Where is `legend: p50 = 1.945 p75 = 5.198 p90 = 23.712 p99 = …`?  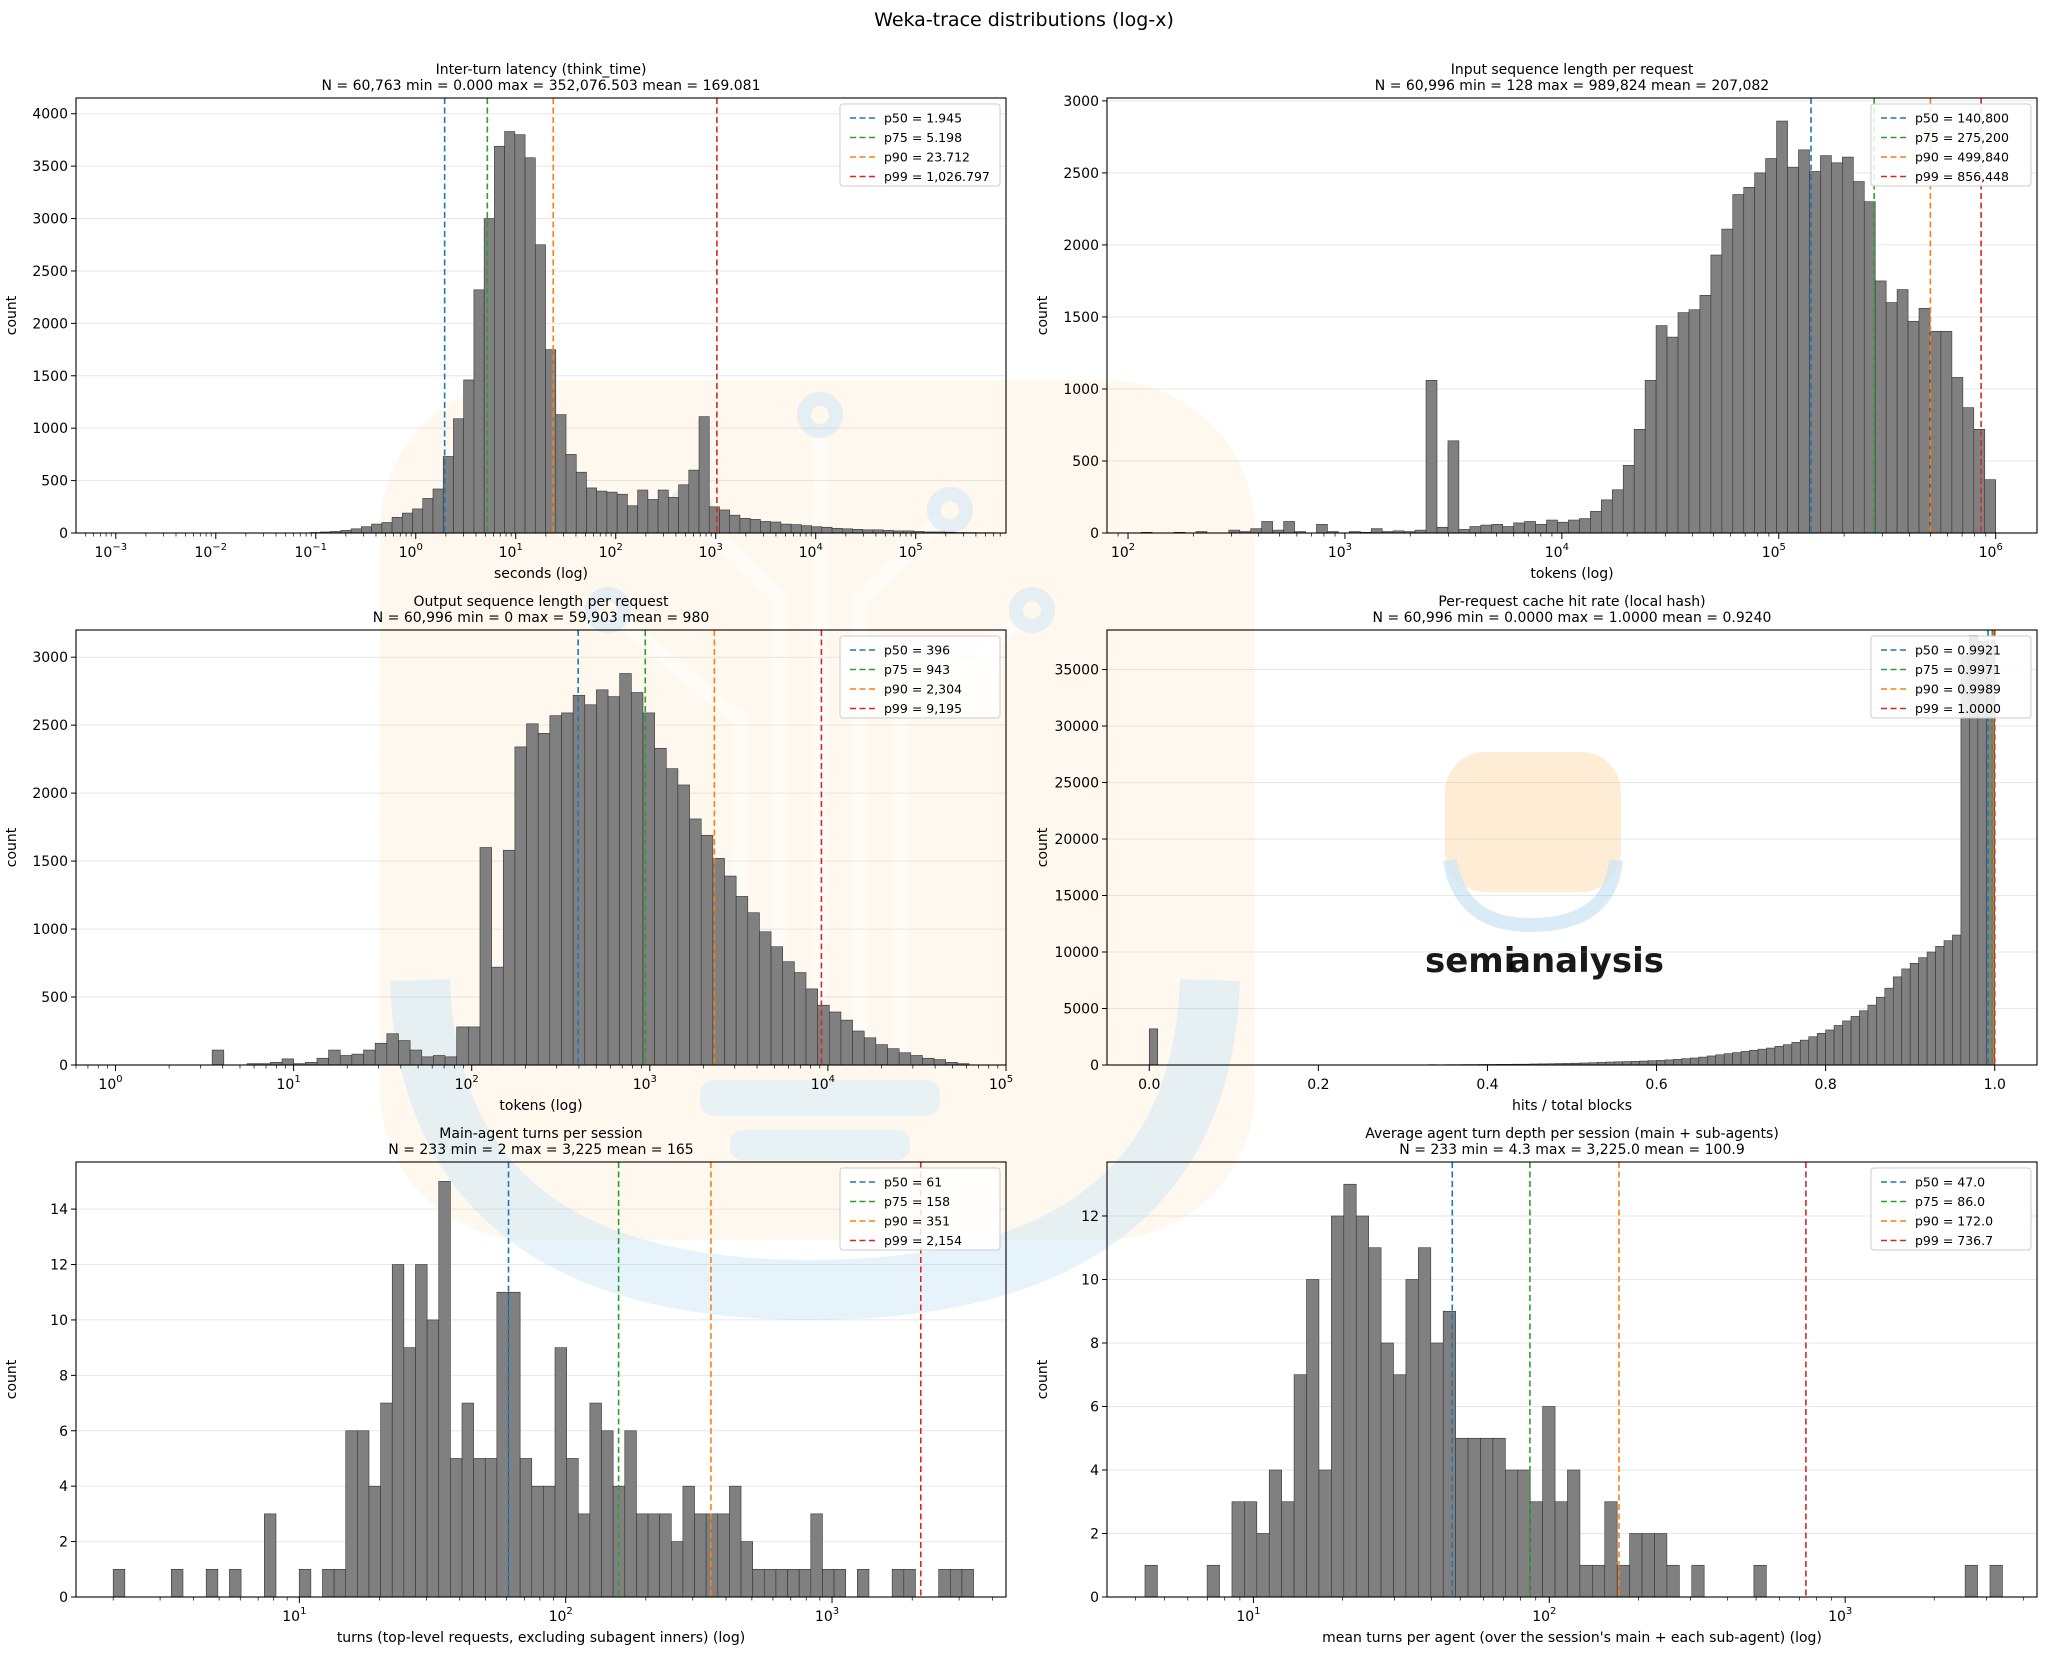
legend: p50 = 1.945 p75 = 5.198 p90 = 23.712 p99 = … is located at coordinates (920, 145).